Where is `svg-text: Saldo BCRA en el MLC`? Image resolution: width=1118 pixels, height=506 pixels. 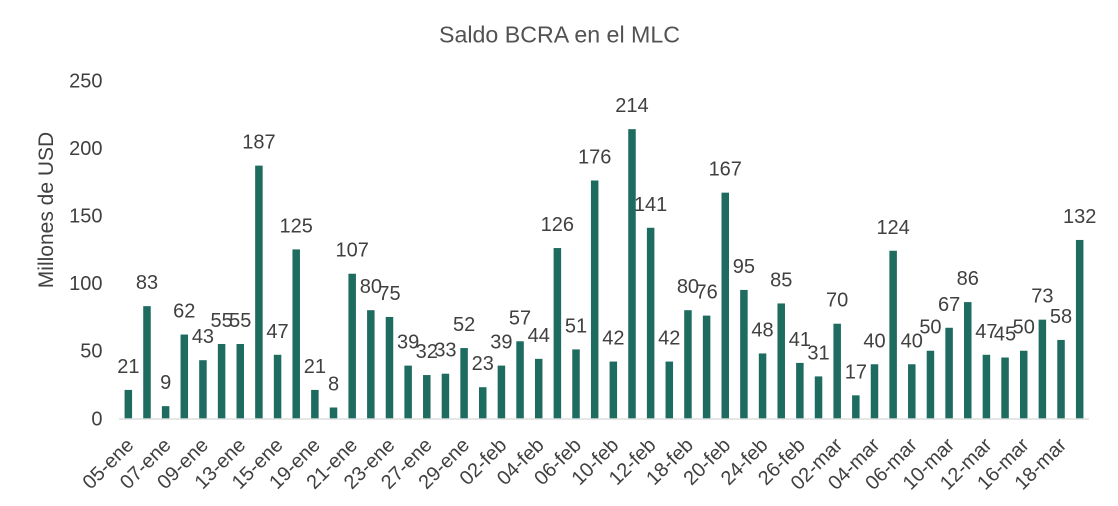 svg-text: Saldo BCRA en el MLC is located at coordinates (559, 35).